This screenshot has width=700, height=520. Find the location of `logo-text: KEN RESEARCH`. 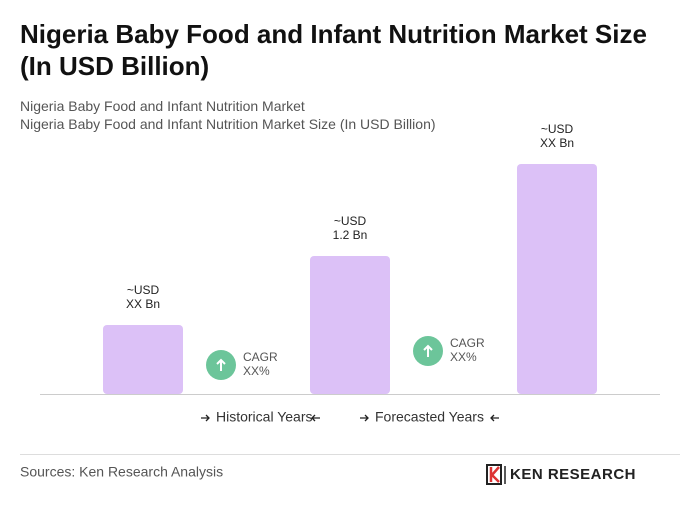

logo-text: KEN RESEARCH is located at coordinates (573, 474).